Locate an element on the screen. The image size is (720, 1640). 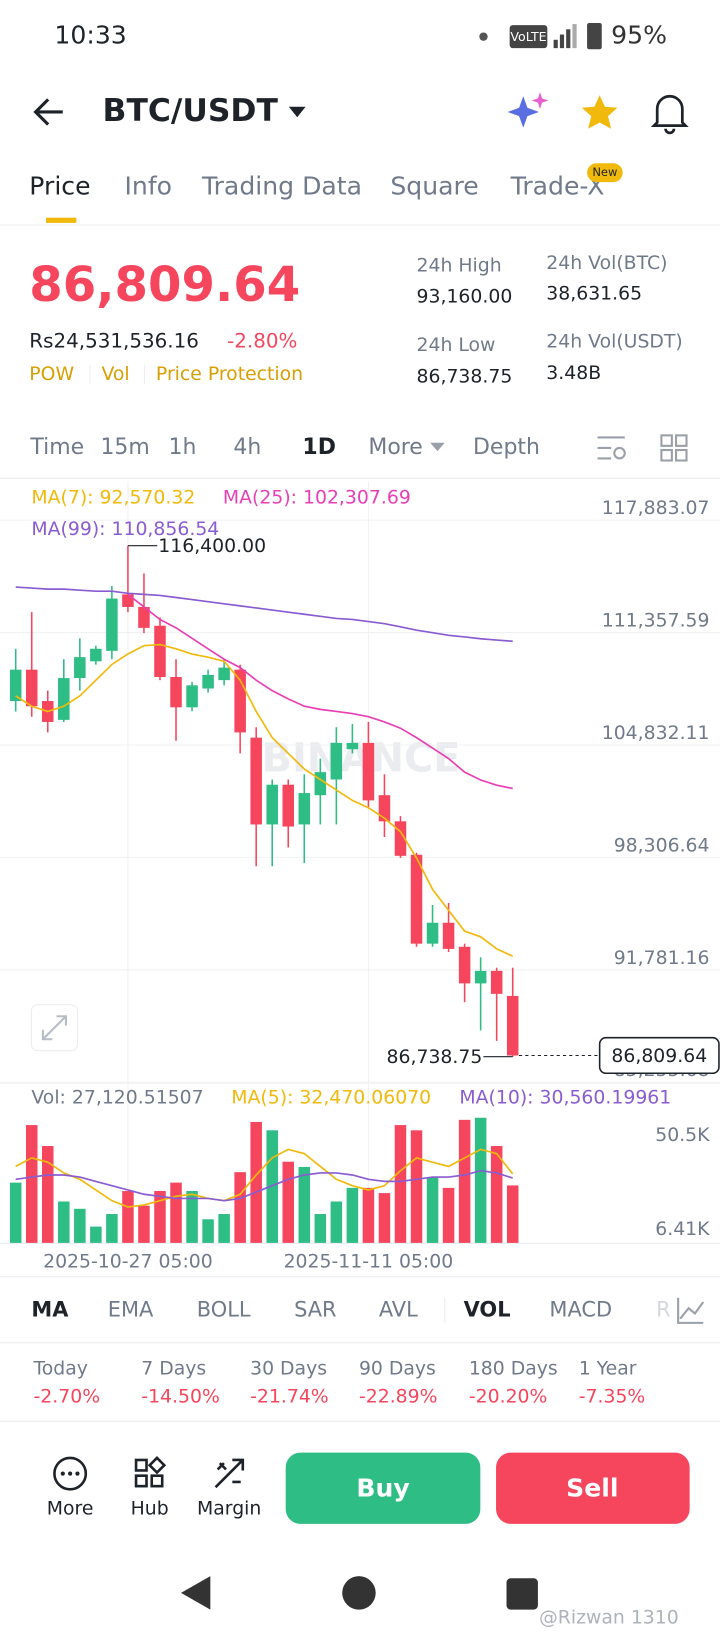
pair-title: BTC/USDT is located at coordinates (191, 111).